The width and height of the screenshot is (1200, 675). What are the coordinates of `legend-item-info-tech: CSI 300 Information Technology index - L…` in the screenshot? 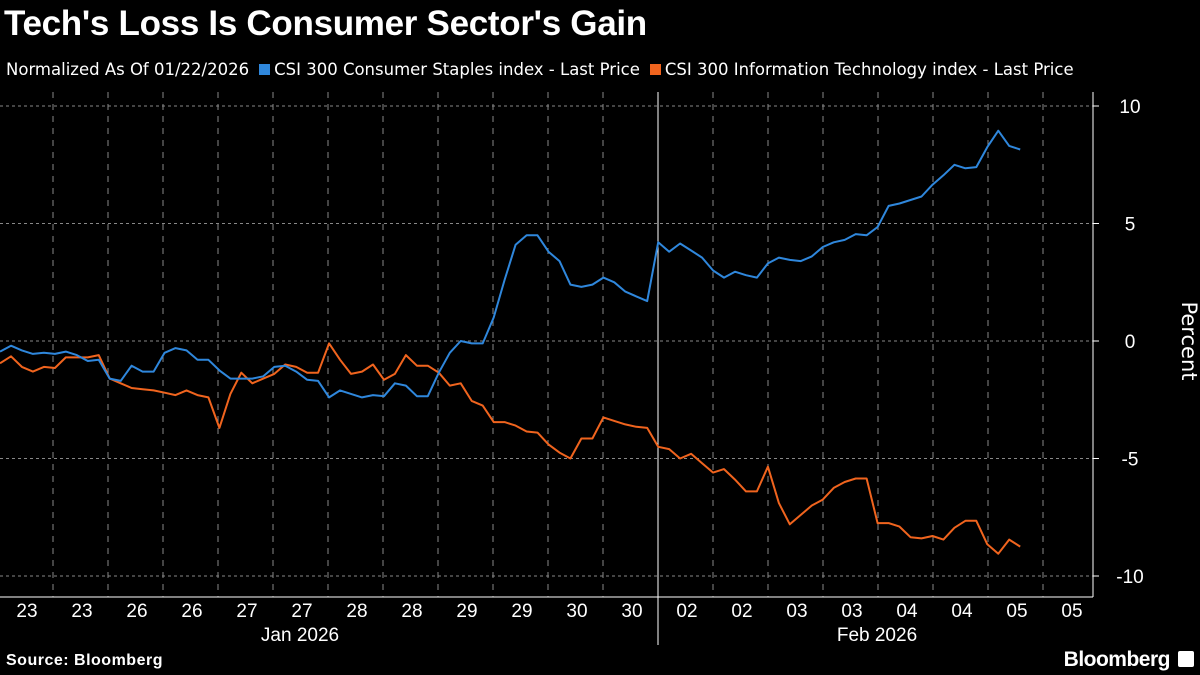 It's located at (861, 69).